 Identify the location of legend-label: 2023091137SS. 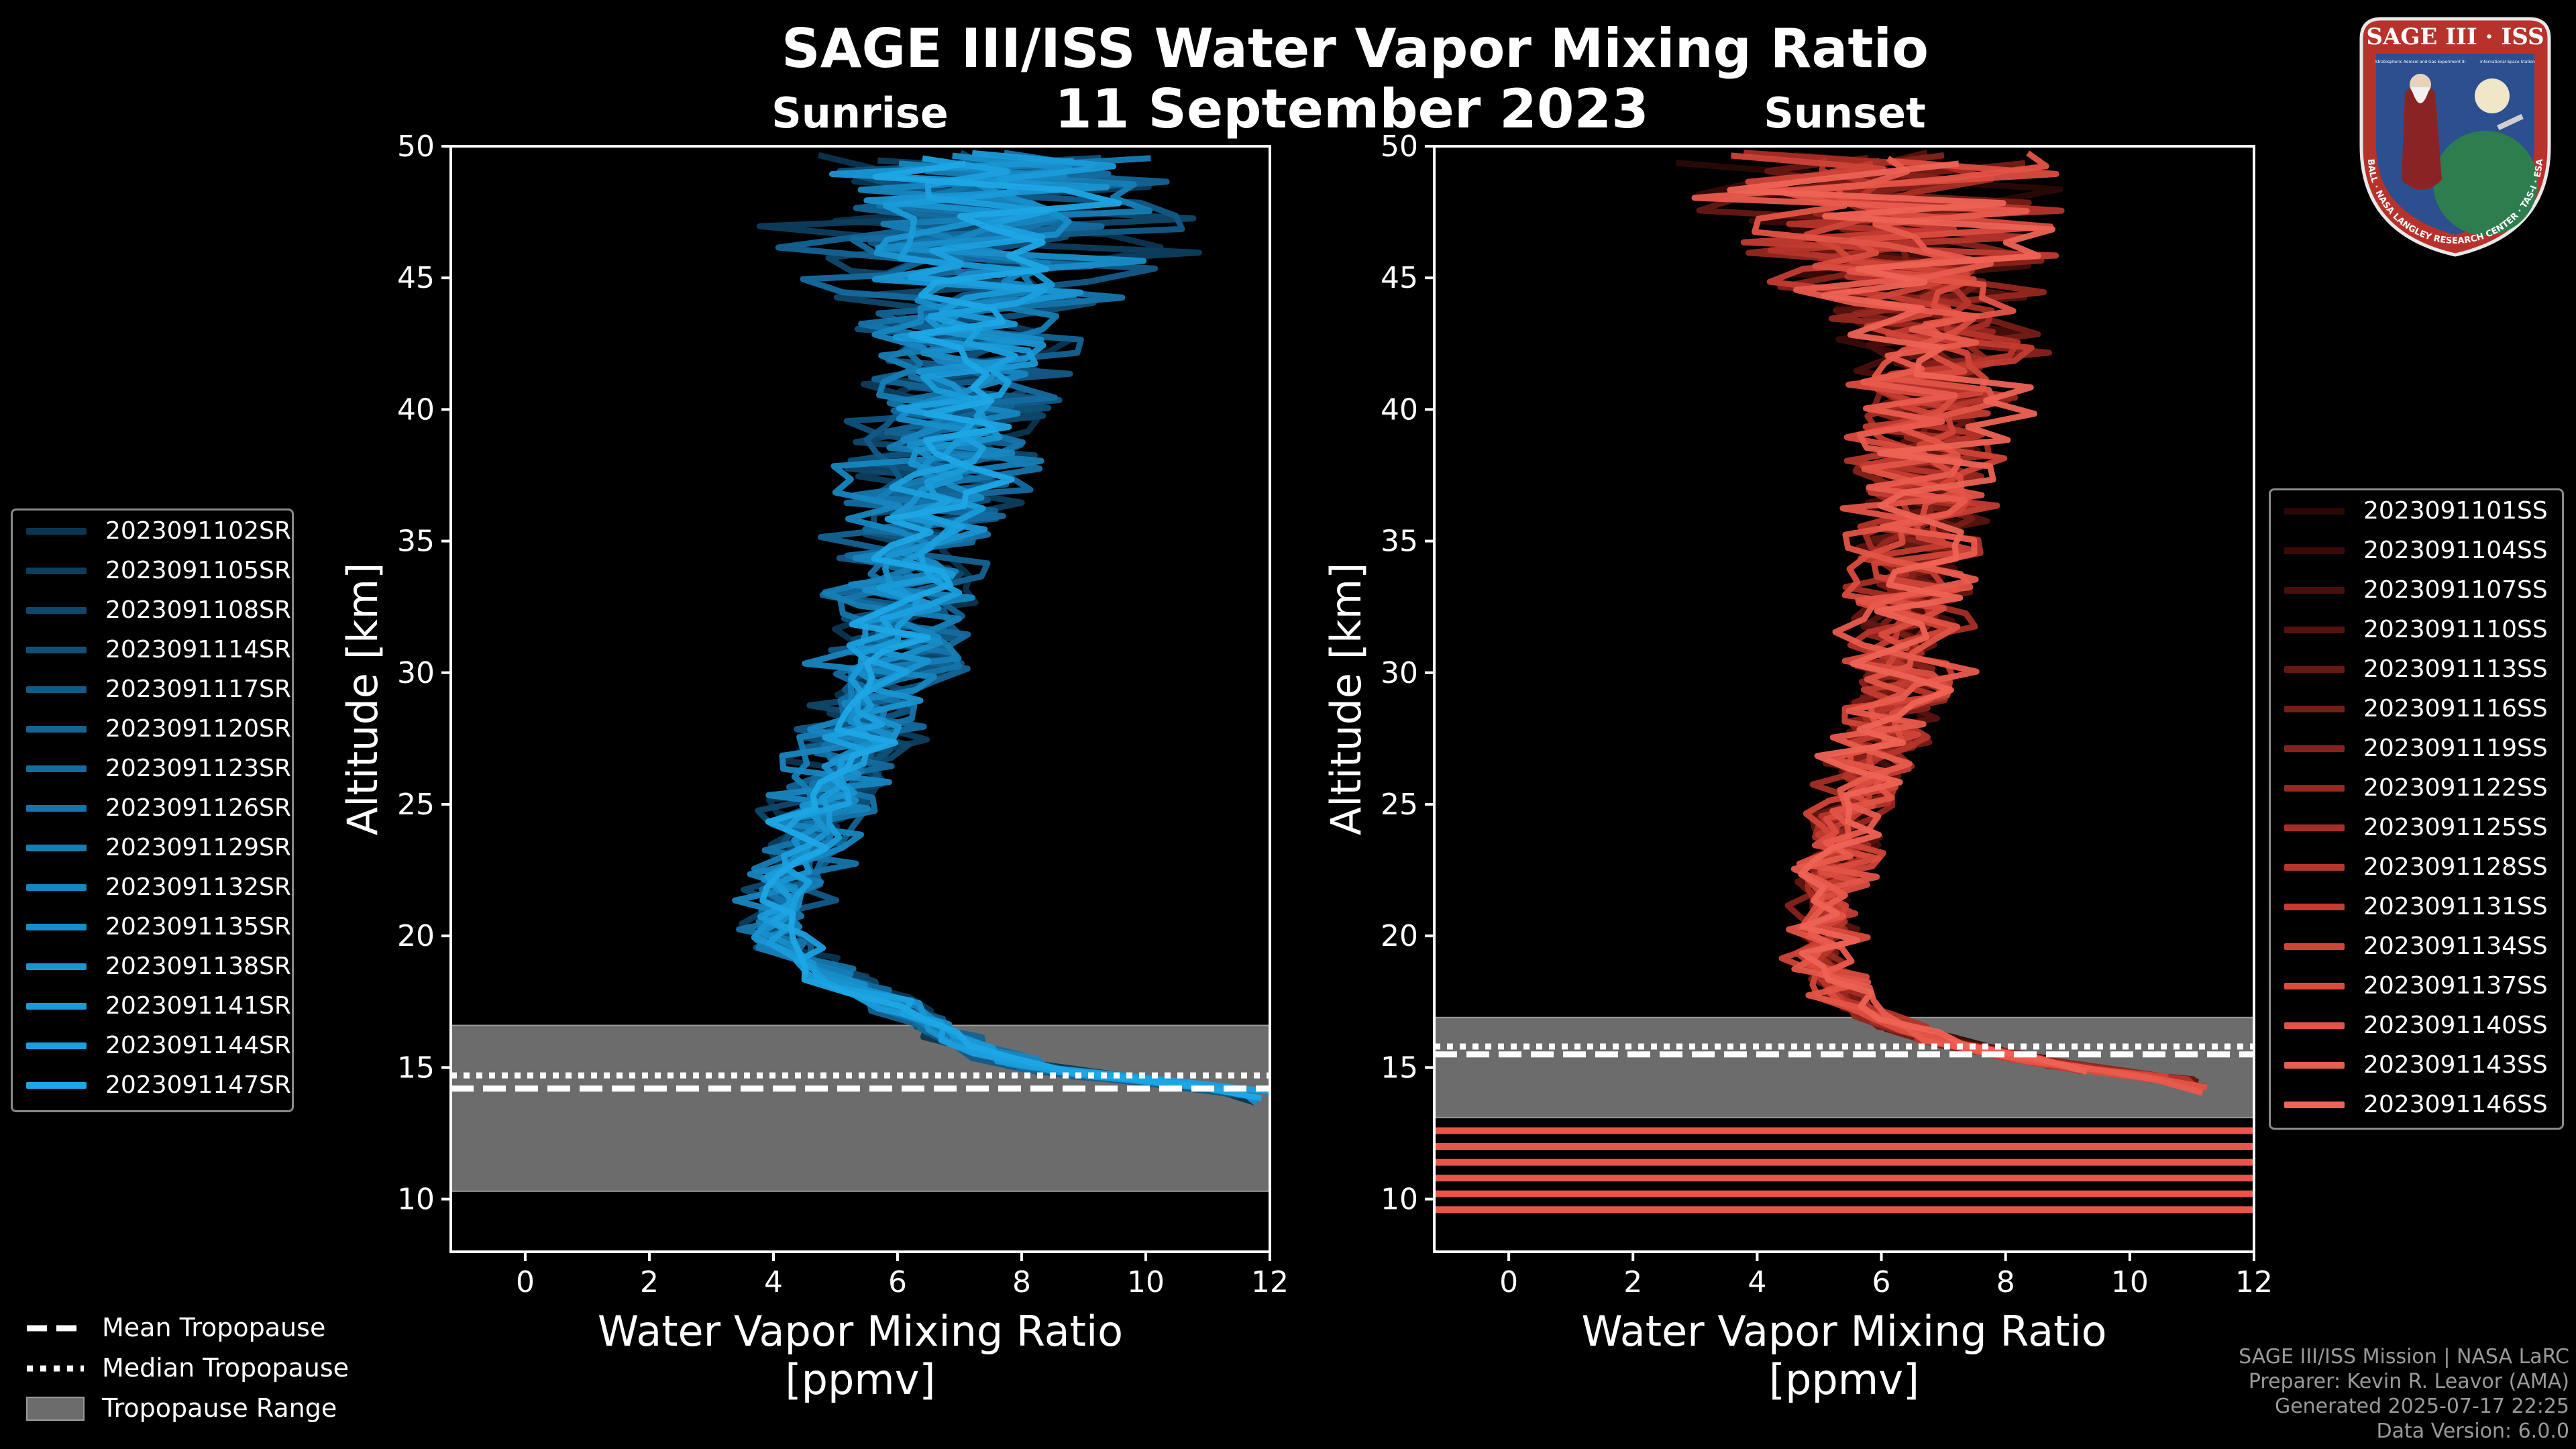
(2455, 986).